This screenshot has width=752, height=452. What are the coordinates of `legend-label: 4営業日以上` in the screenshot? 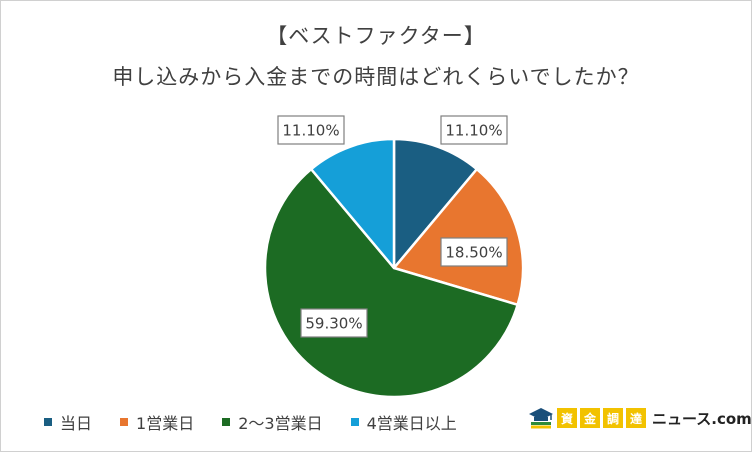 It's located at (411, 423).